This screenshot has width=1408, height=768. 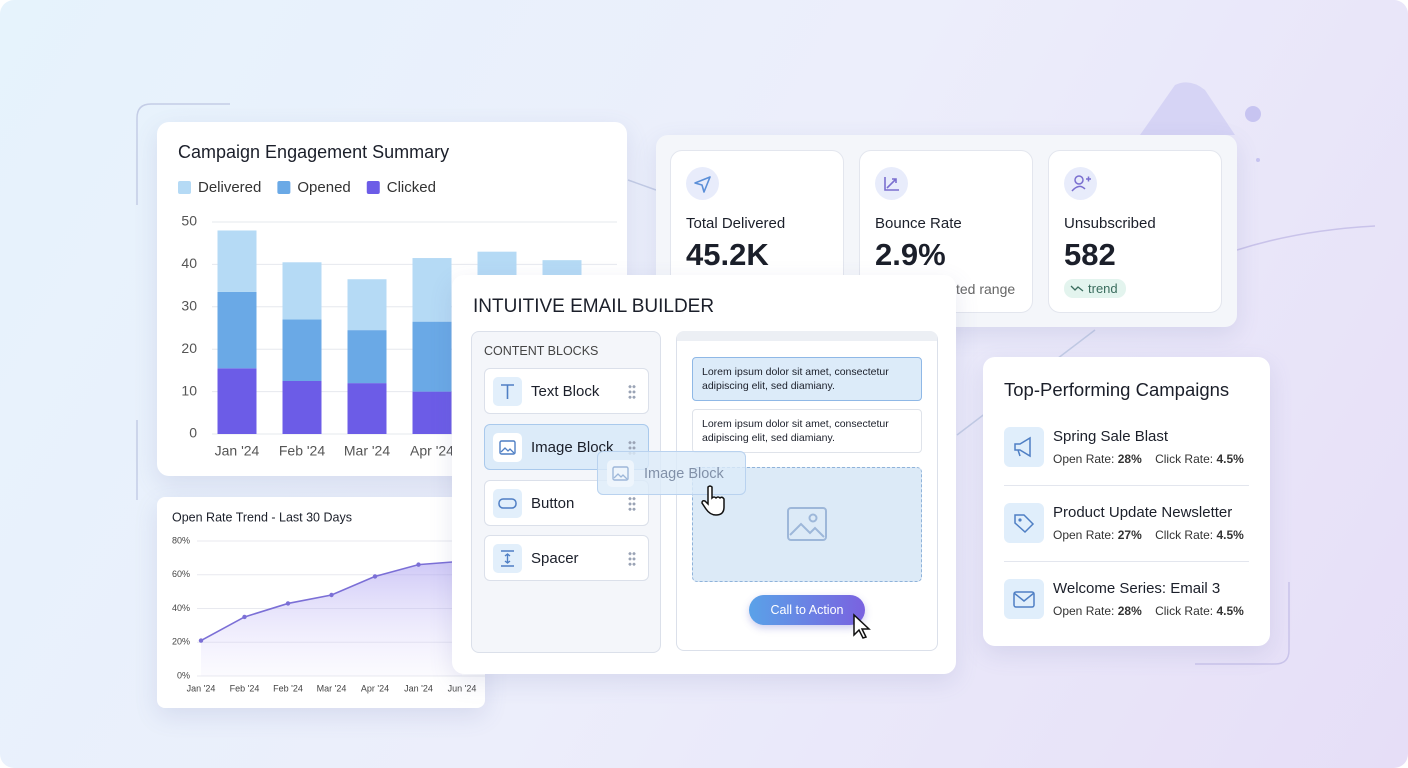 What do you see at coordinates (1103, 288) in the screenshot?
I see `badge-text: trend` at bounding box center [1103, 288].